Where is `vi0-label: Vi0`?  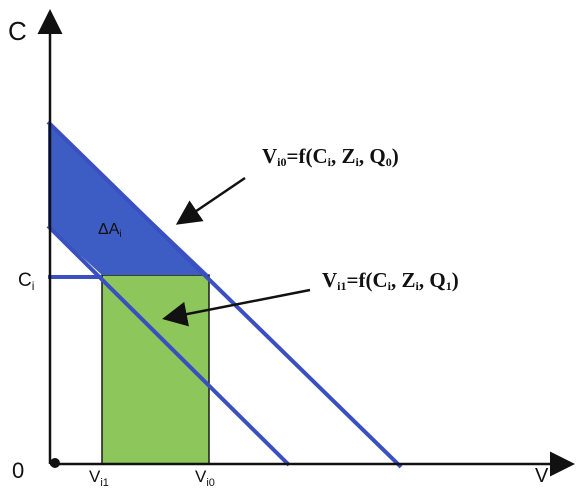 vi0-label: Vi0 is located at coordinates (205, 478).